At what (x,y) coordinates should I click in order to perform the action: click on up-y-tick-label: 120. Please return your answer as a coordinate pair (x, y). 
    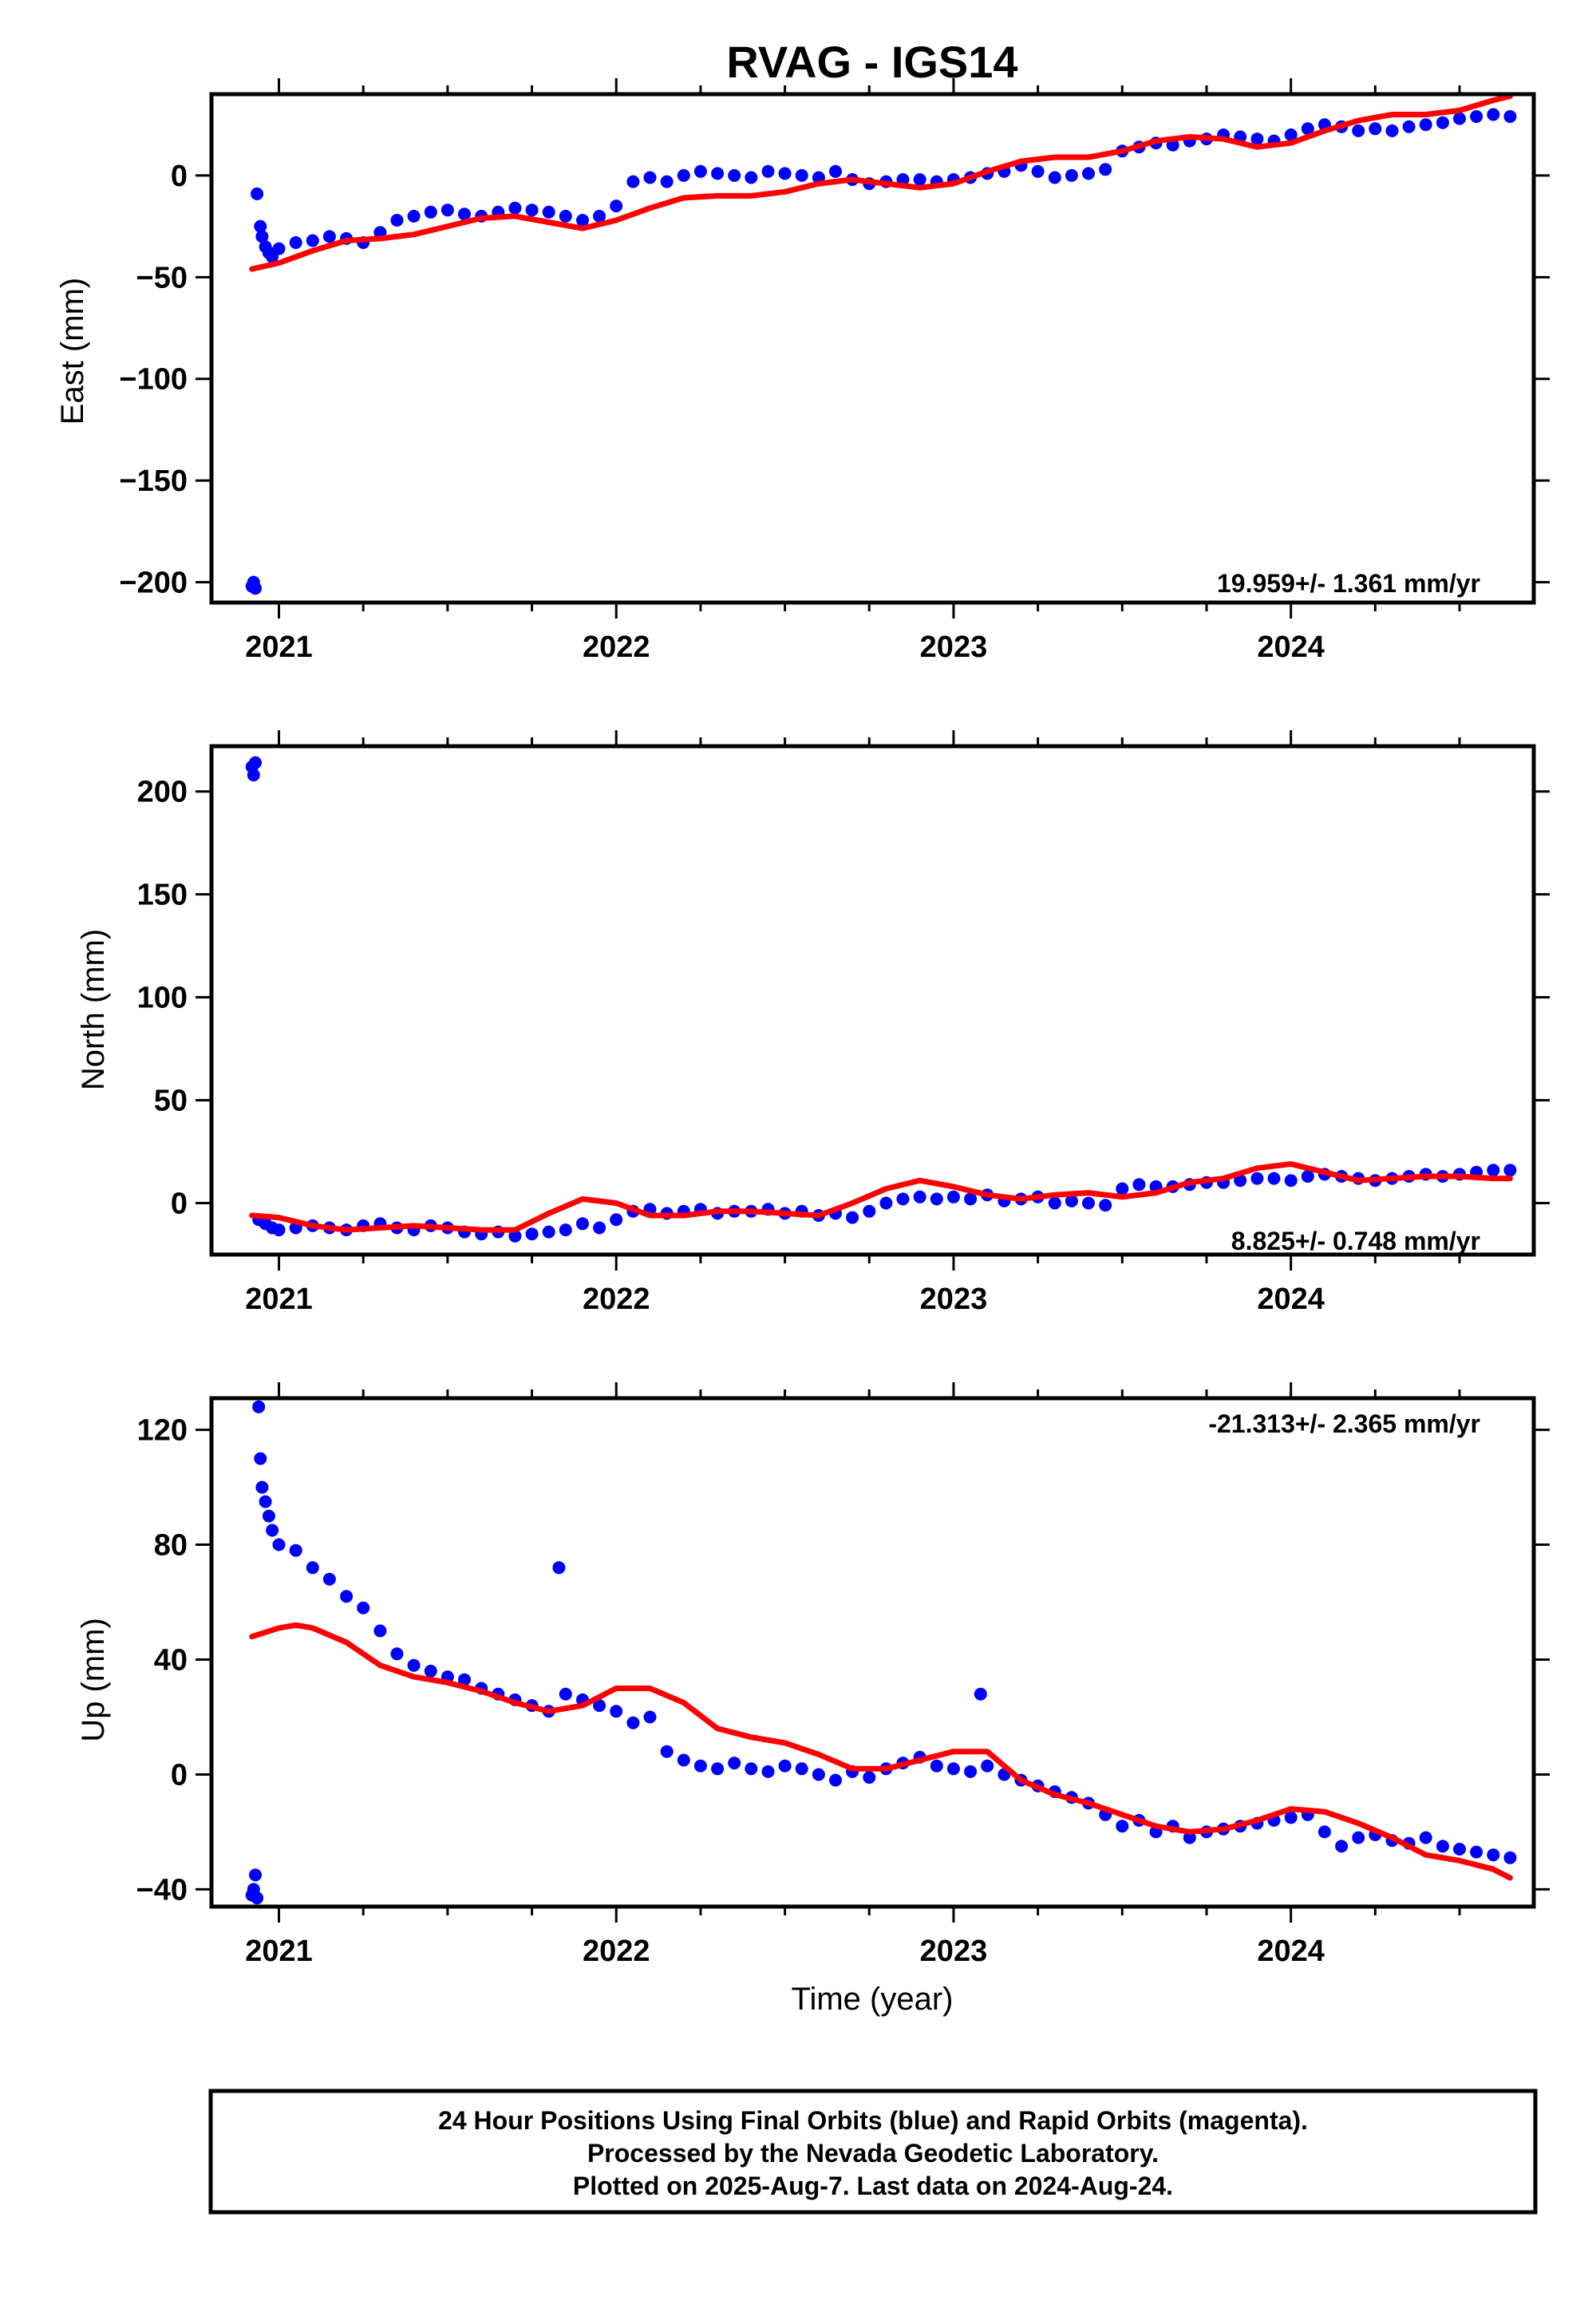
    Looking at the image, I should click on (162, 1431).